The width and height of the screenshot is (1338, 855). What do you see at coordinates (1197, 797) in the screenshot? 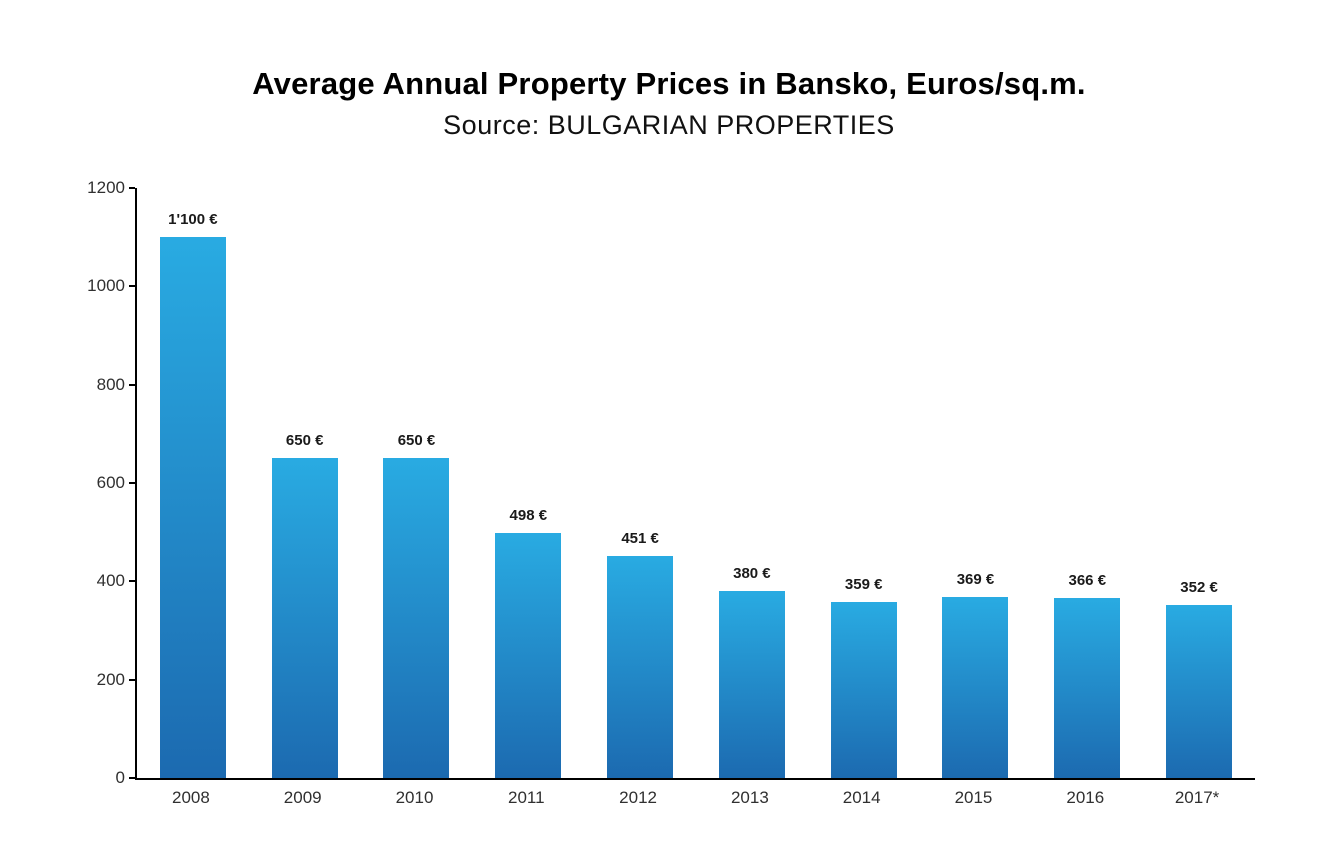
I see `x-axis-category-label: 2017*` at bounding box center [1197, 797].